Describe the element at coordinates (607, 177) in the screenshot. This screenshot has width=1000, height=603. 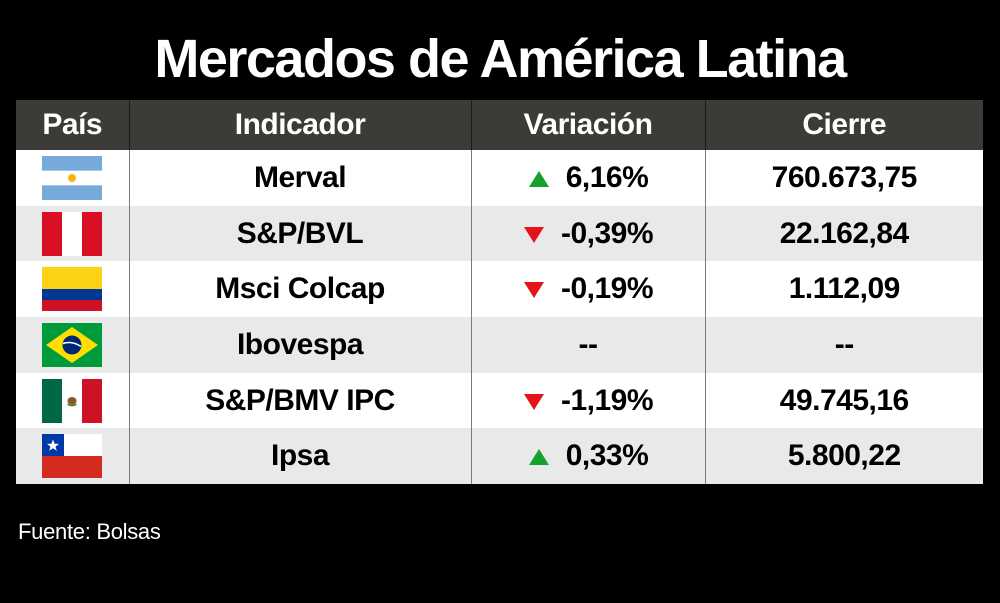
I see `variation-value: 6,16%` at that location.